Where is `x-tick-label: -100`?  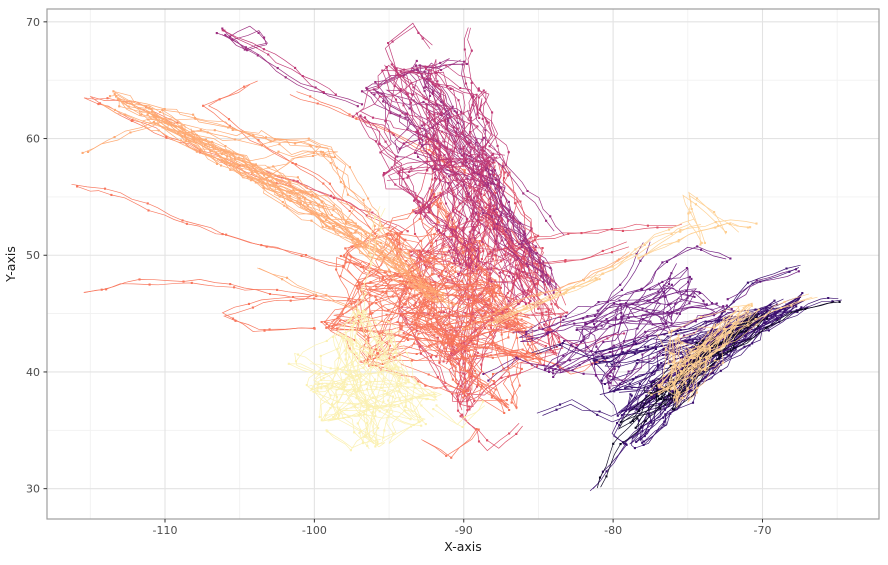 x-tick-label: -100 is located at coordinates (314, 530).